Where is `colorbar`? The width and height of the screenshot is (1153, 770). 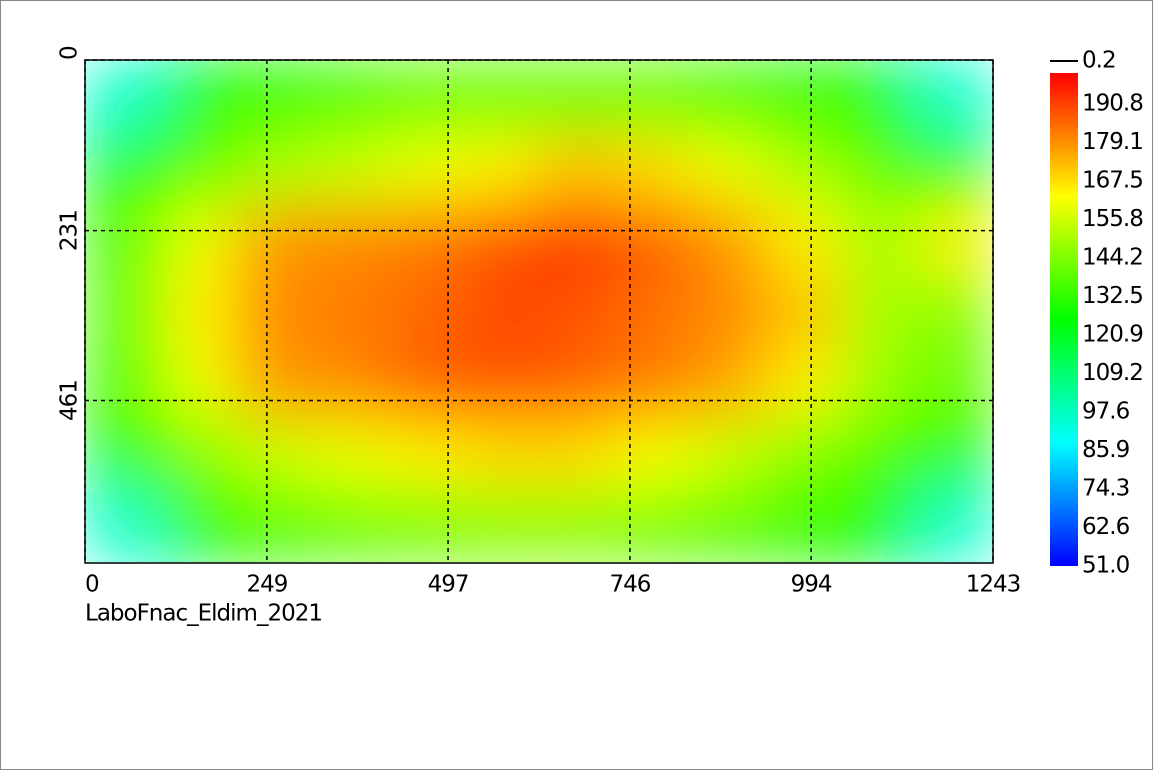 colorbar is located at coordinates (1064, 319).